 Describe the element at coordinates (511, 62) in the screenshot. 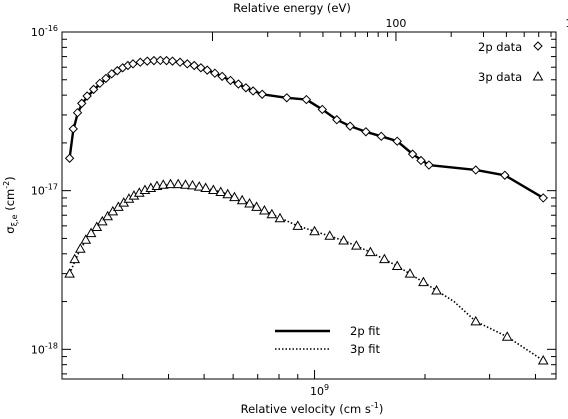

I see `legend-data: 2p data 3p data` at that location.